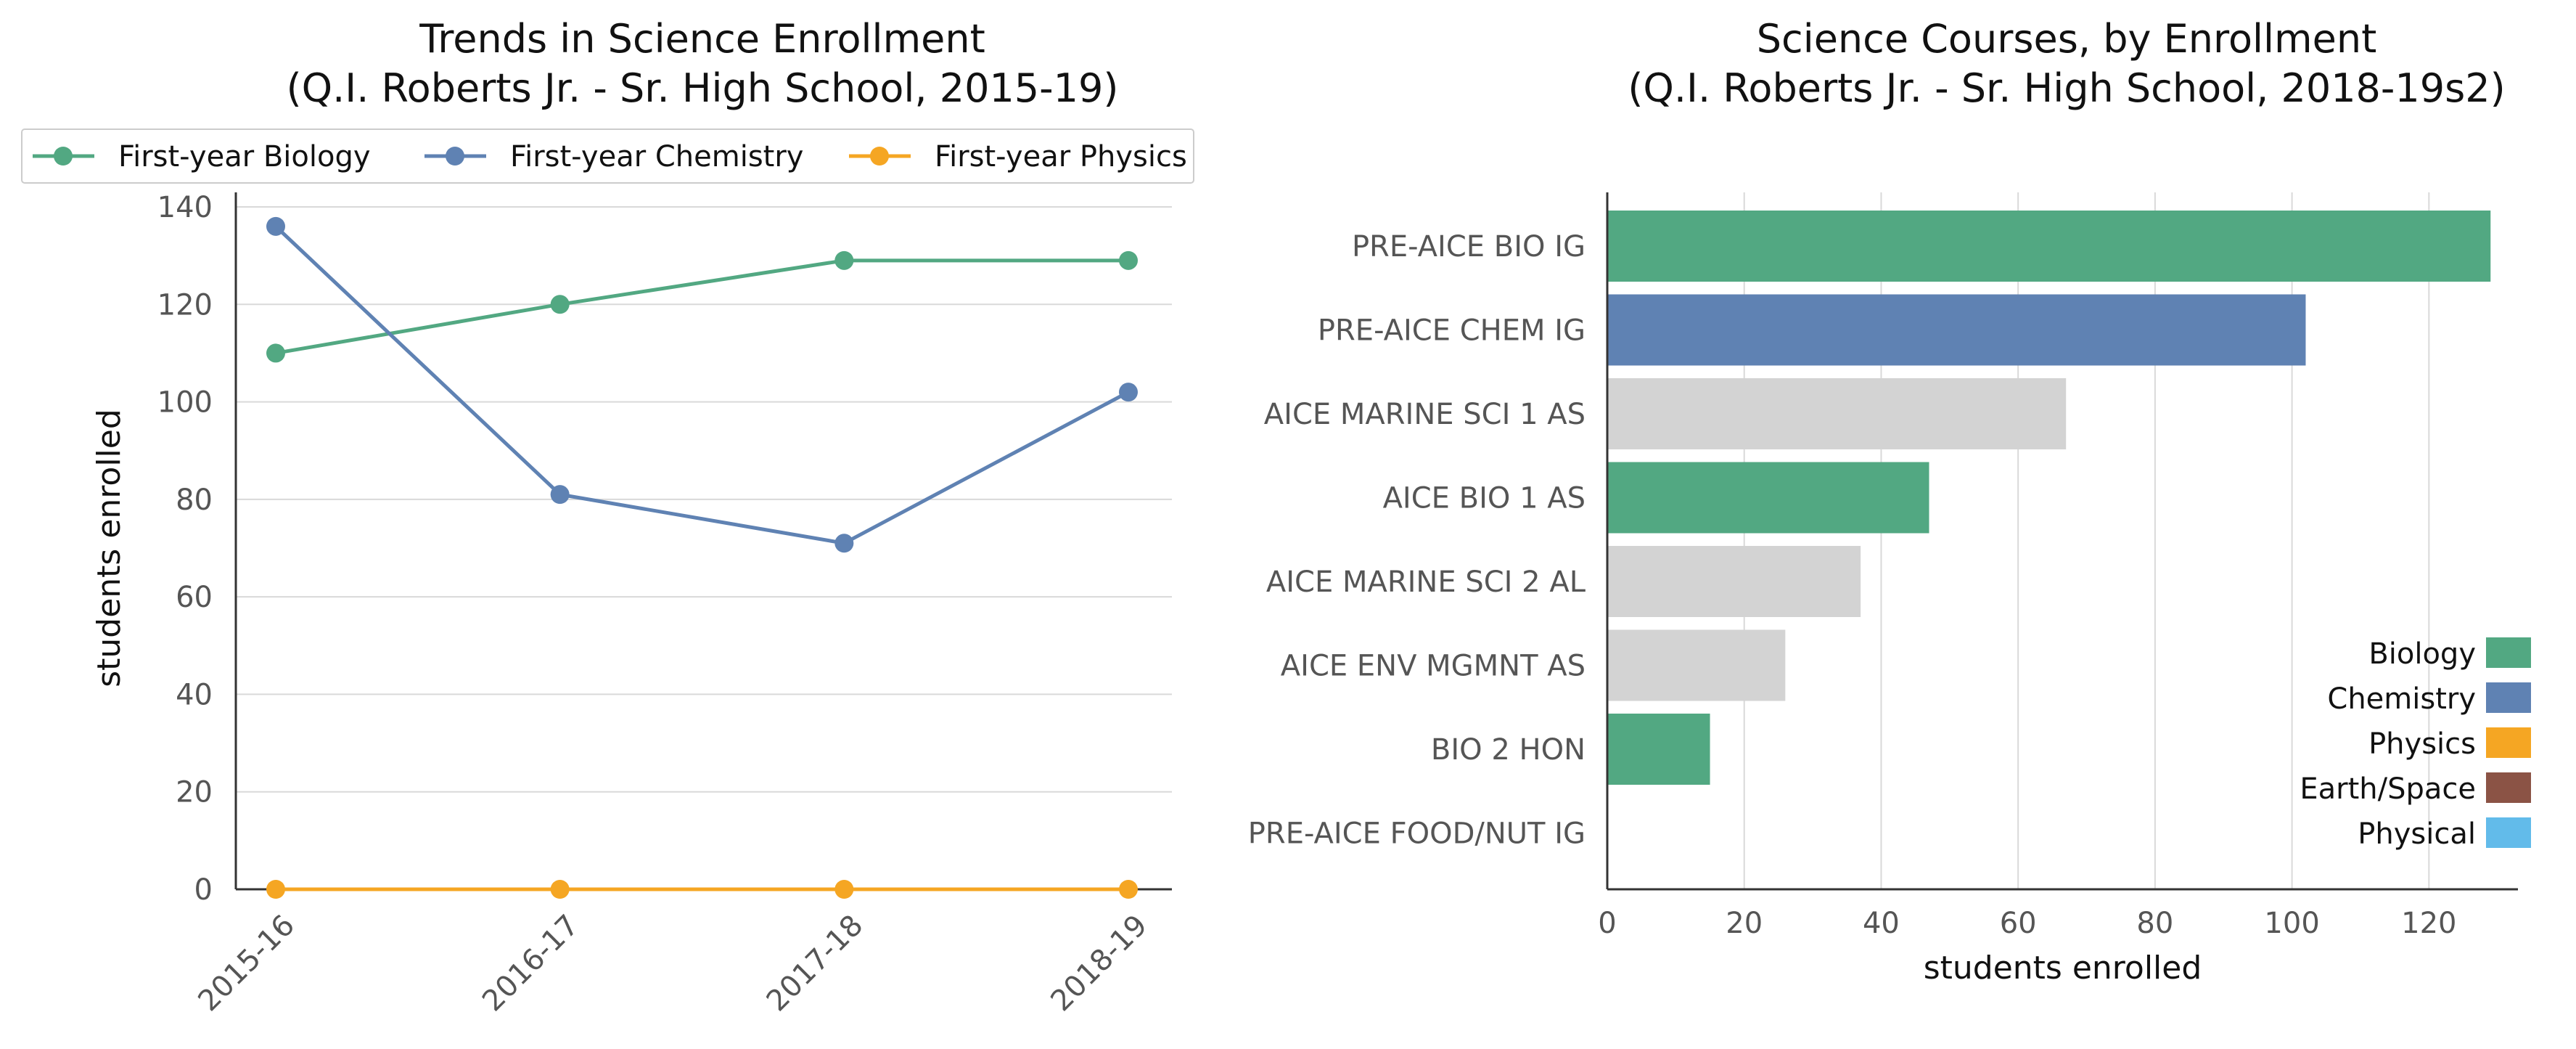 The width and height of the screenshot is (2576, 1049). Describe the element at coordinates (1881, 923) in the screenshot. I see `x-tick-label: 40` at that location.